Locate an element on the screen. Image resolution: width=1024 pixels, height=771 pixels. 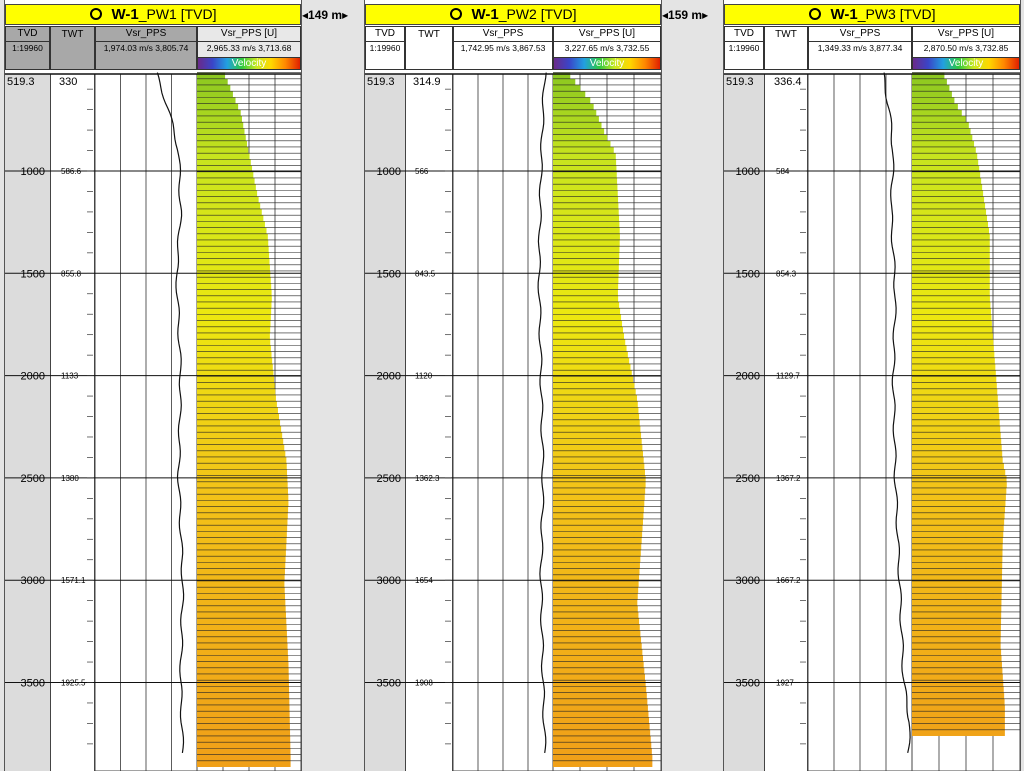
tvd-tick-label: 2000 is located at coordinates (33, 377).